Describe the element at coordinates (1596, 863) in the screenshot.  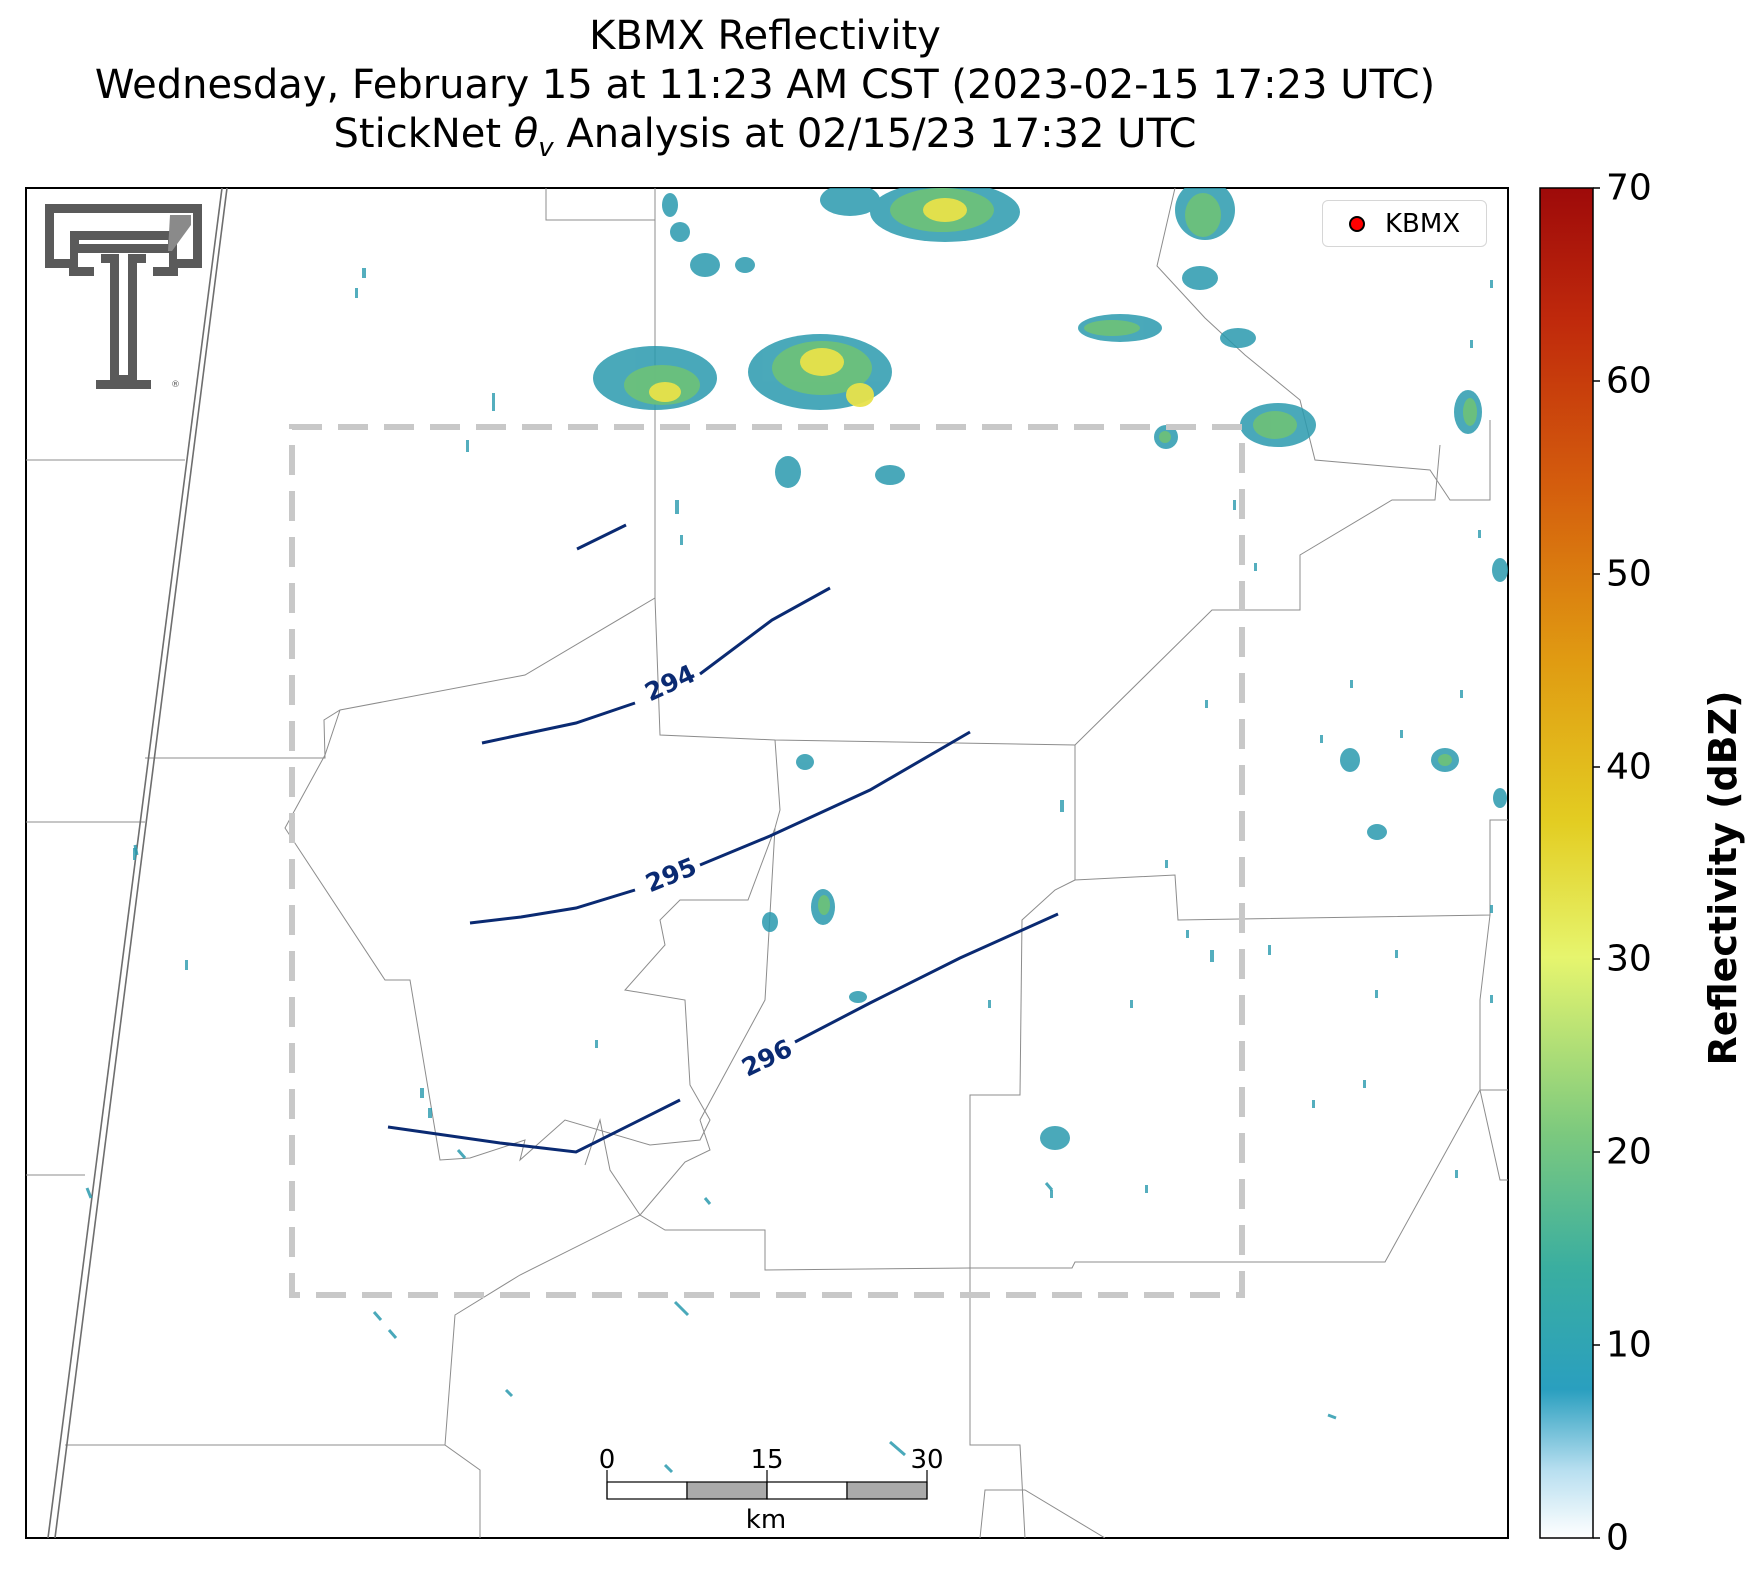
I see `colorbar-ticks` at that location.